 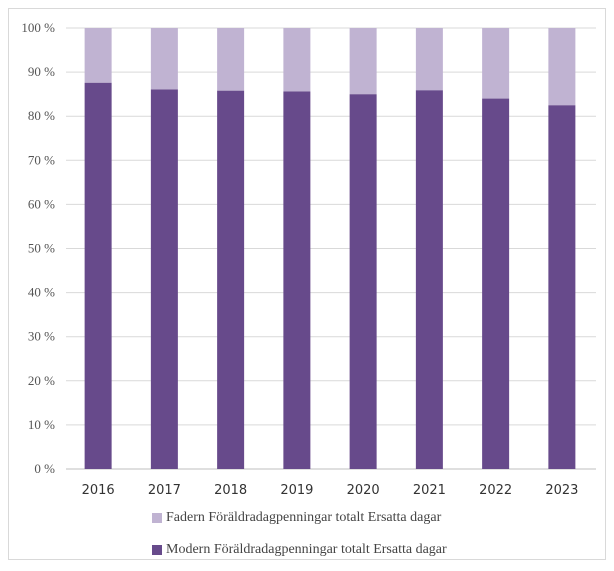 I want to click on x-tick-label: 2021, so click(x=429, y=490).